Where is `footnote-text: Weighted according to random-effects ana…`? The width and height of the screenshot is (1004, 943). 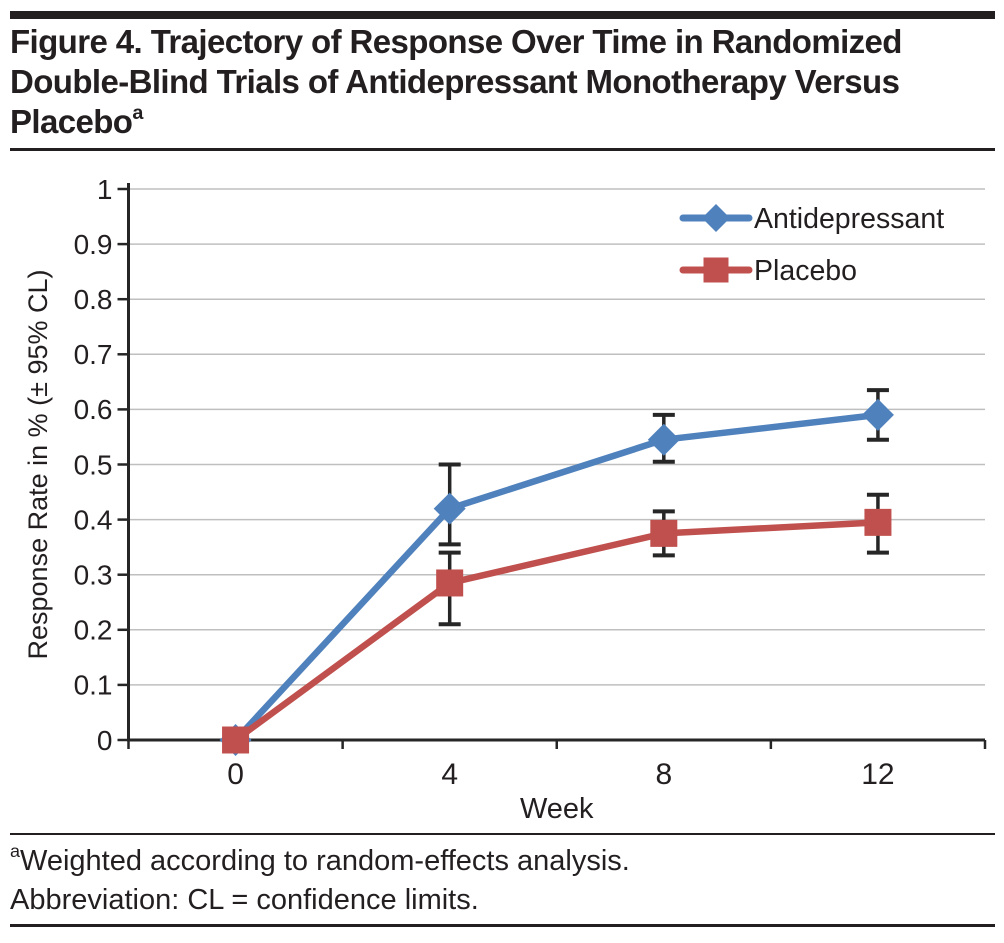
footnote-text: Weighted according to random-effects ana… is located at coordinates (325, 861).